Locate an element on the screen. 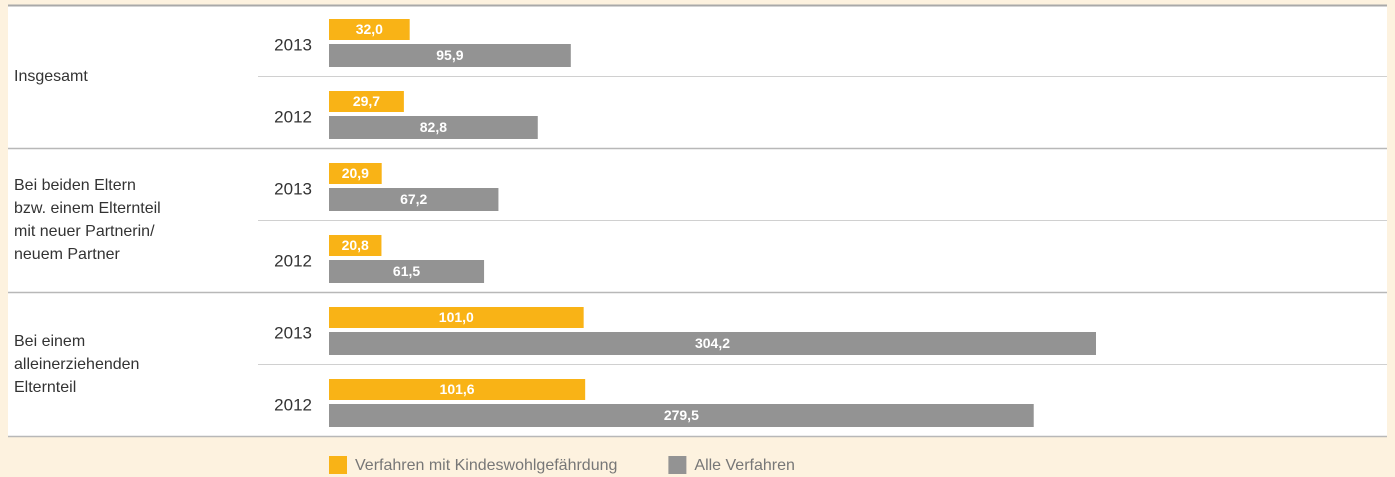 This screenshot has height=477, width=1395. value-label: 67,2 is located at coordinates (413, 199).